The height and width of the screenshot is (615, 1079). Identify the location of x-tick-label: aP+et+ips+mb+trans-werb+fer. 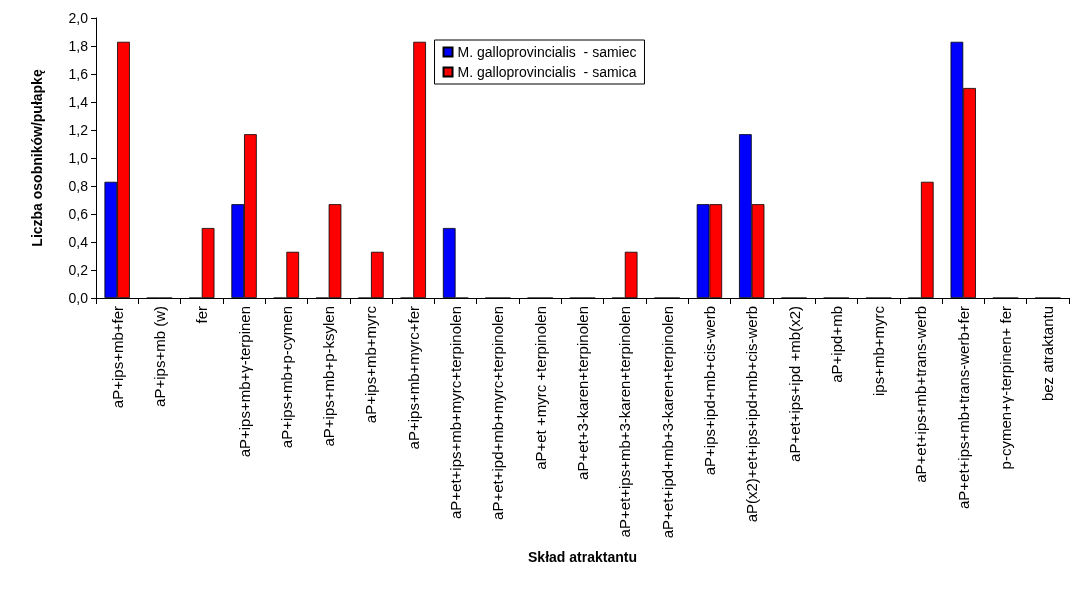
(963, 408).